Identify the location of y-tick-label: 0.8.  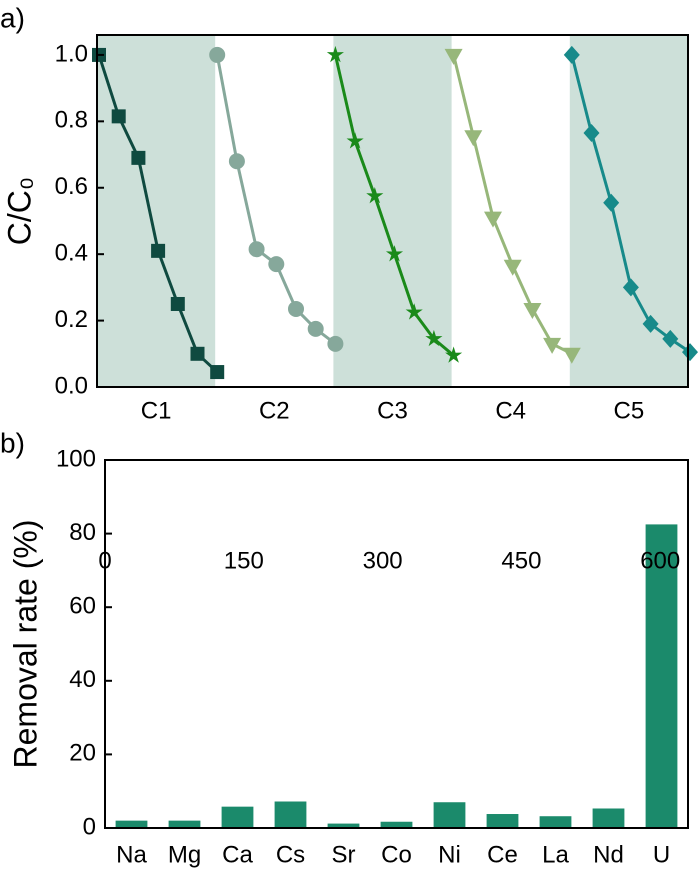
(71, 120).